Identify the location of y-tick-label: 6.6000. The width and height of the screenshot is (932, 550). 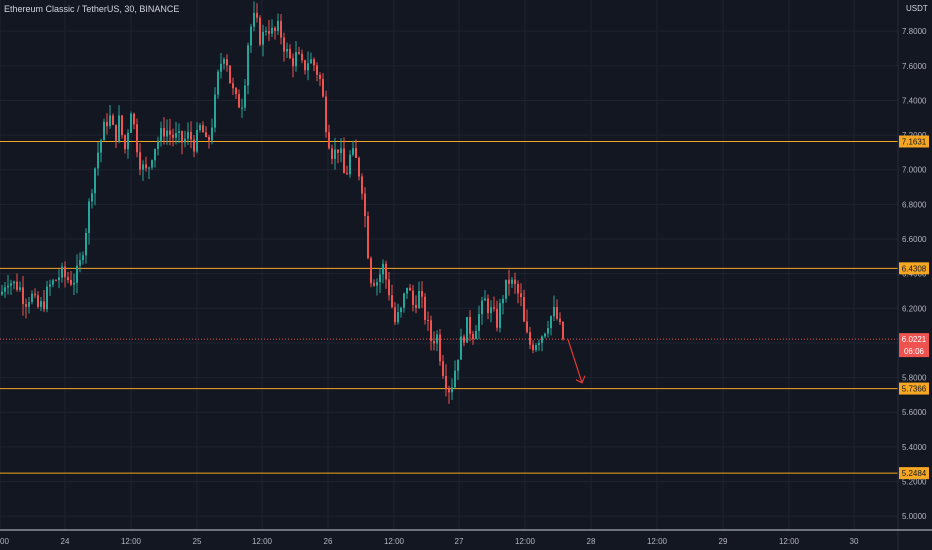
(914, 239).